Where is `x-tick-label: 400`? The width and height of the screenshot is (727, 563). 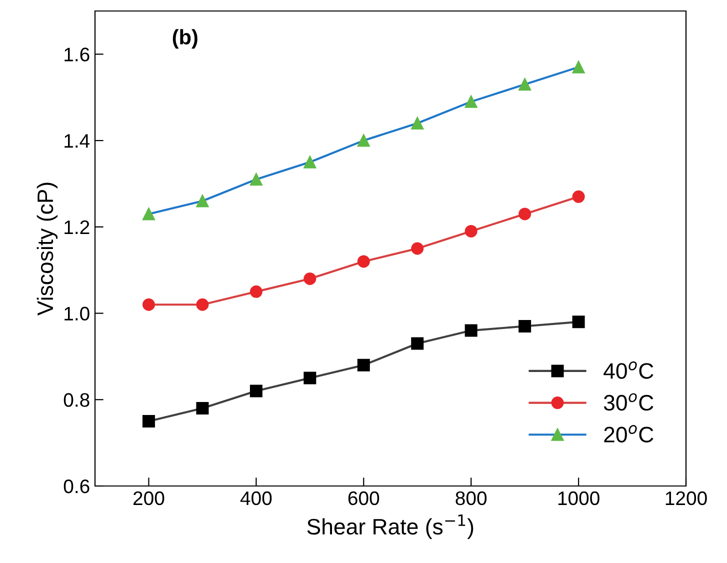
x-tick-label: 400 is located at coordinates (256, 498).